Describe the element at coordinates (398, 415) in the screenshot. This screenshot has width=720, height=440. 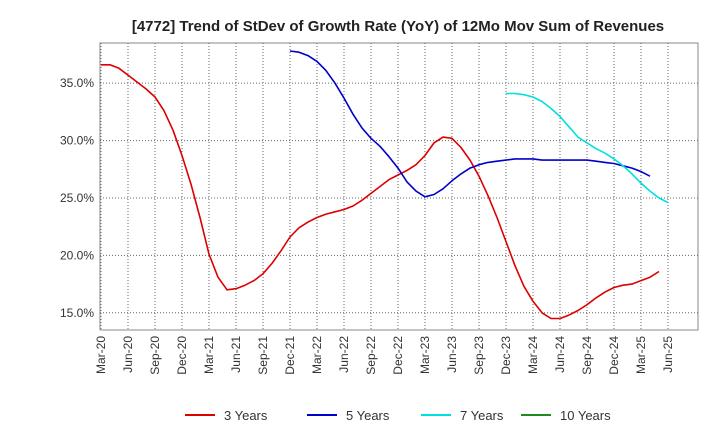
I see `legend: 3 Years 5 Years 7 Years 10 Years` at that location.